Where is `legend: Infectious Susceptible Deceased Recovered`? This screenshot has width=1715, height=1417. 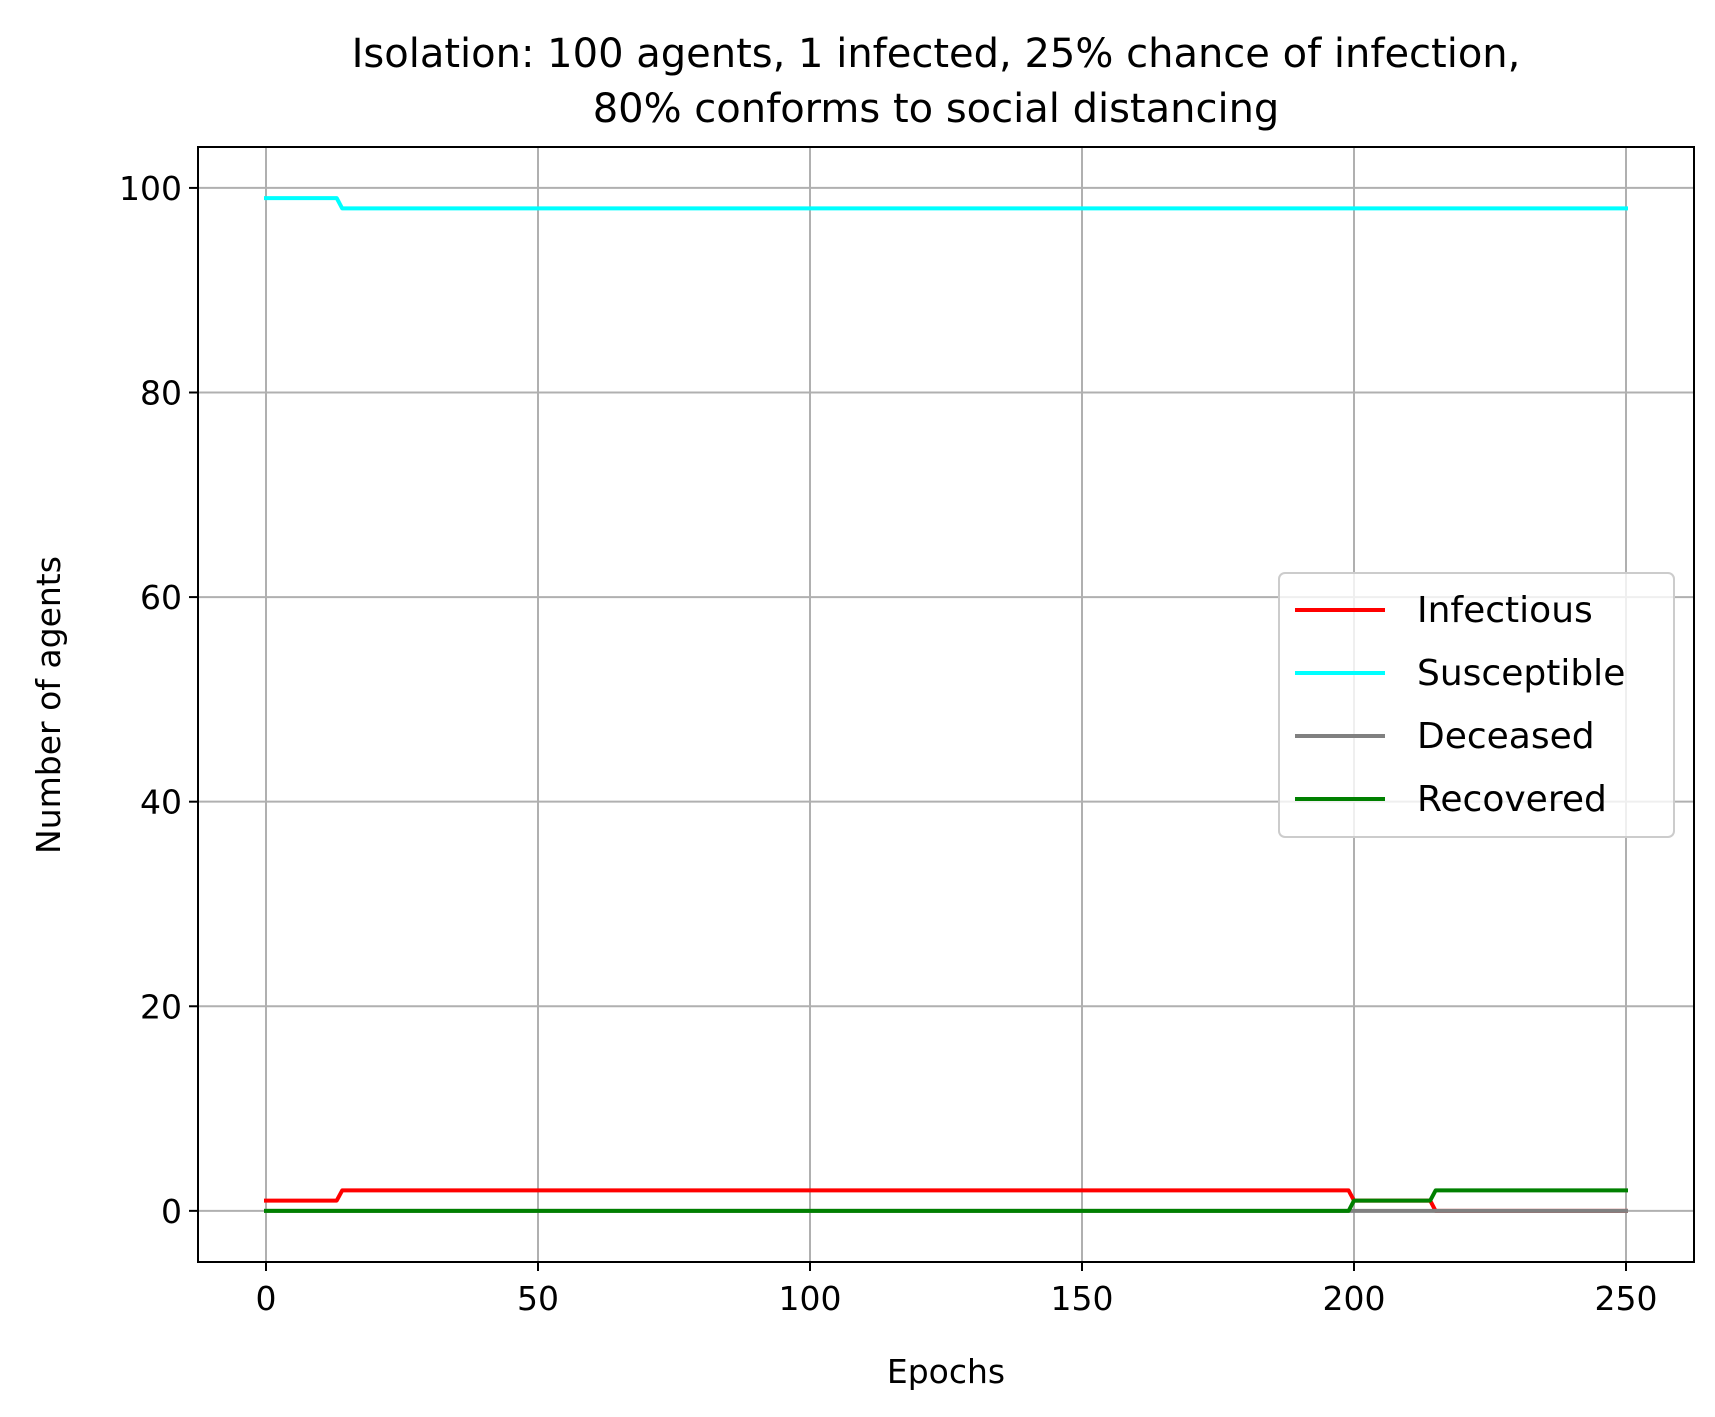 legend: Infectious Susceptible Deceased Recovered is located at coordinates (1476, 705).